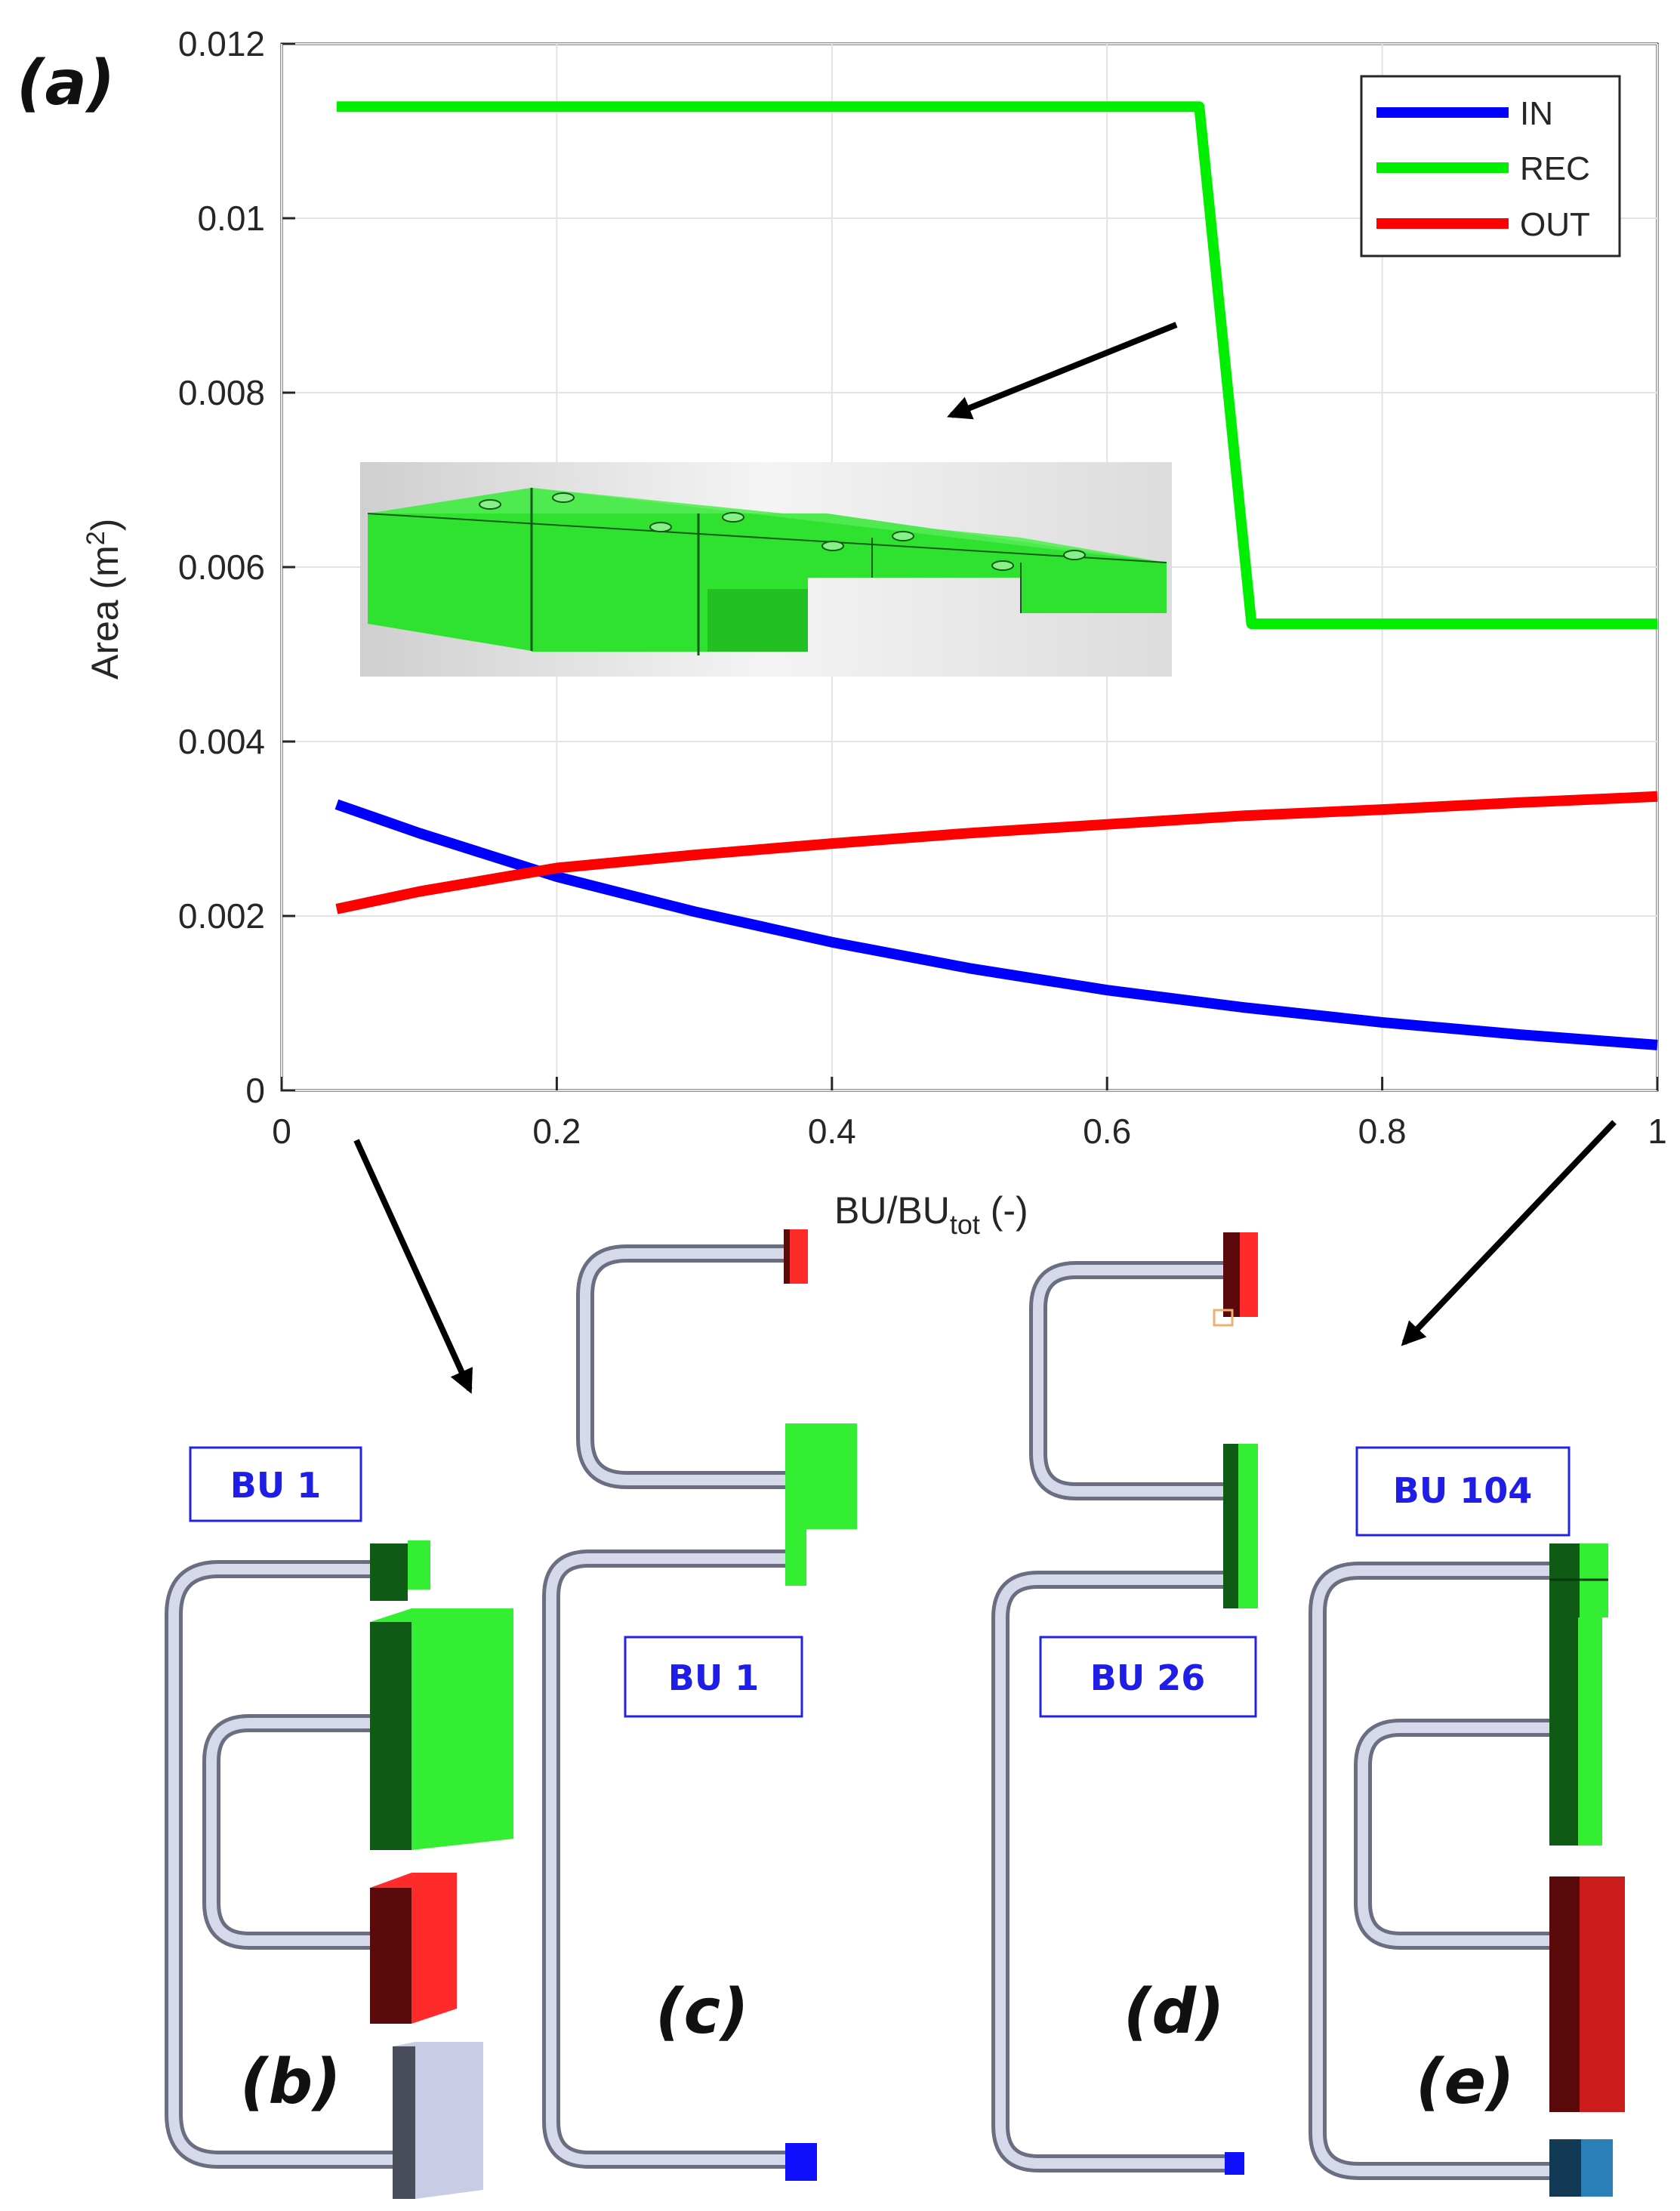 The image size is (1680, 2211). What do you see at coordinates (1382, 1131) in the screenshot?
I see `x-tick-label: 0.8` at bounding box center [1382, 1131].